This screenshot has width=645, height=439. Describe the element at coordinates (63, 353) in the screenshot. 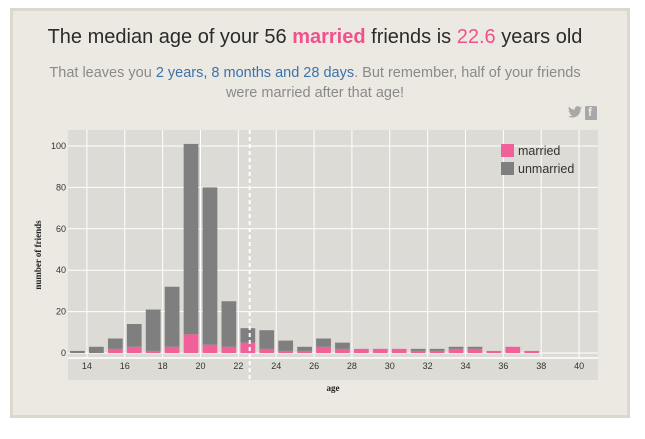

I see `y-tick-label: 0` at that location.